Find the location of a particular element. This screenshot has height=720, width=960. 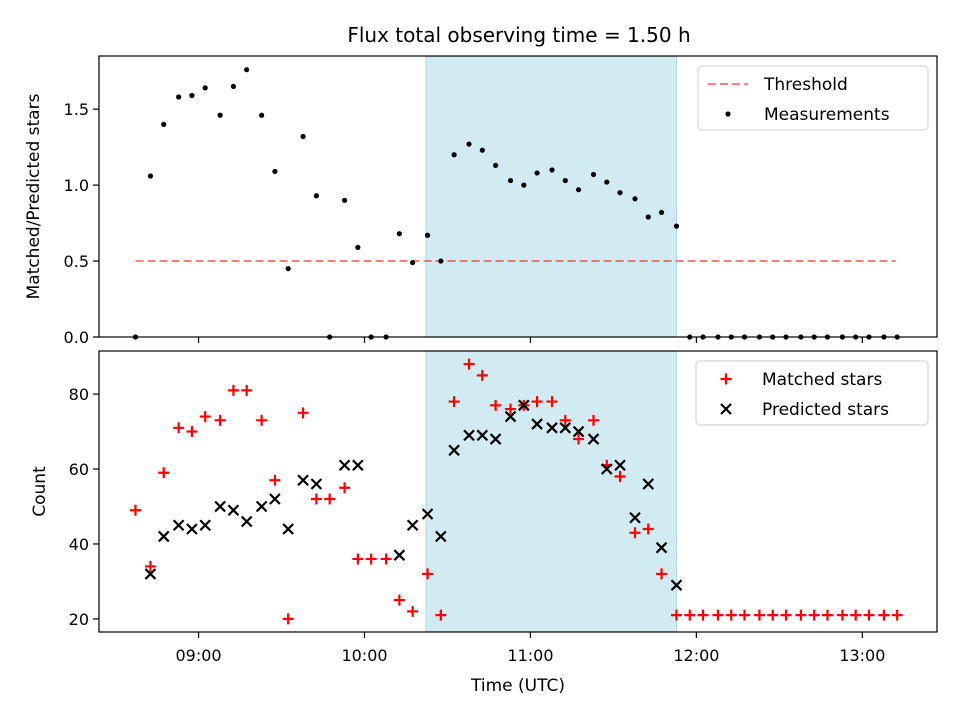

bottom-x-ticks: 09:00 10:00 11:00 12:00 13:00 is located at coordinates (530, 648).